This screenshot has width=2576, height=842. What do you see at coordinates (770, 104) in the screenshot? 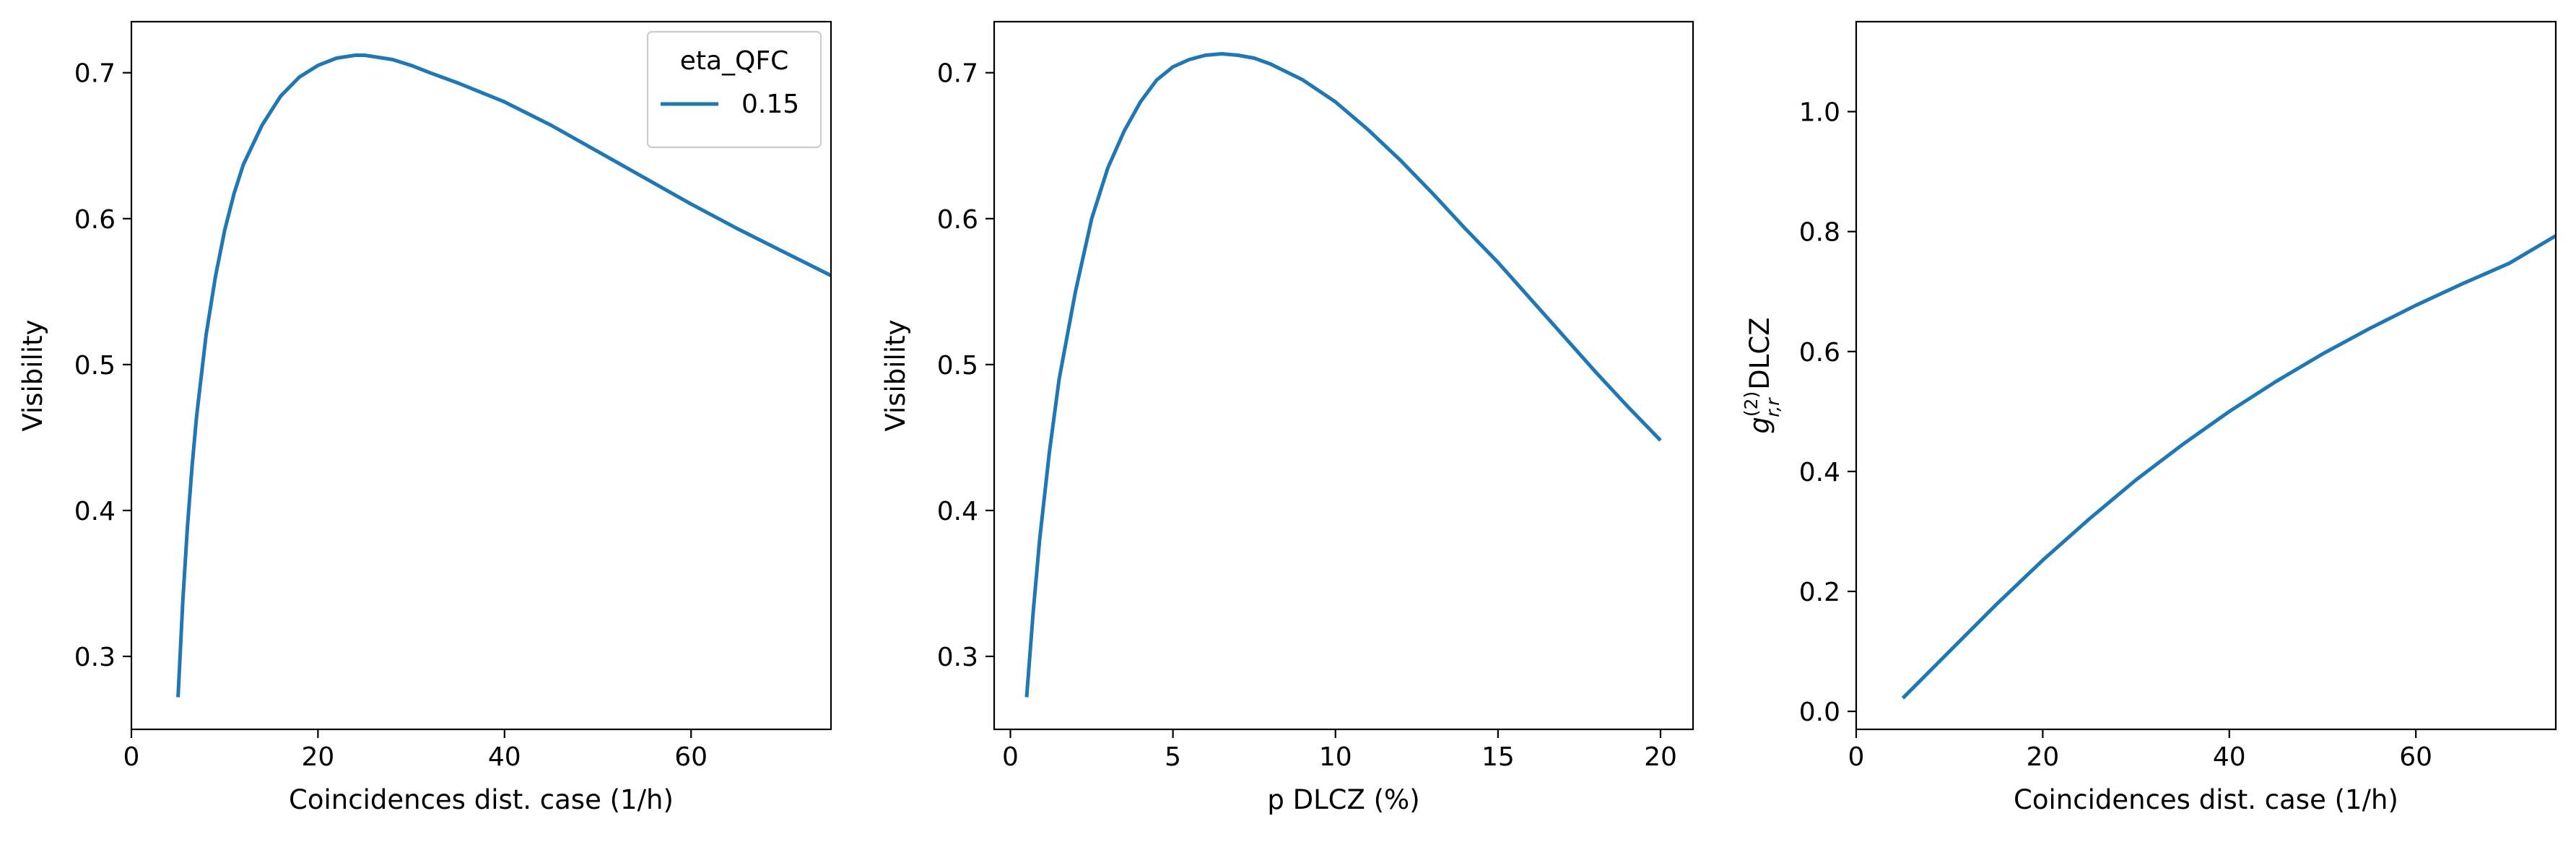
I see `legend-entry-label: 0.15` at bounding box center [770, 104].